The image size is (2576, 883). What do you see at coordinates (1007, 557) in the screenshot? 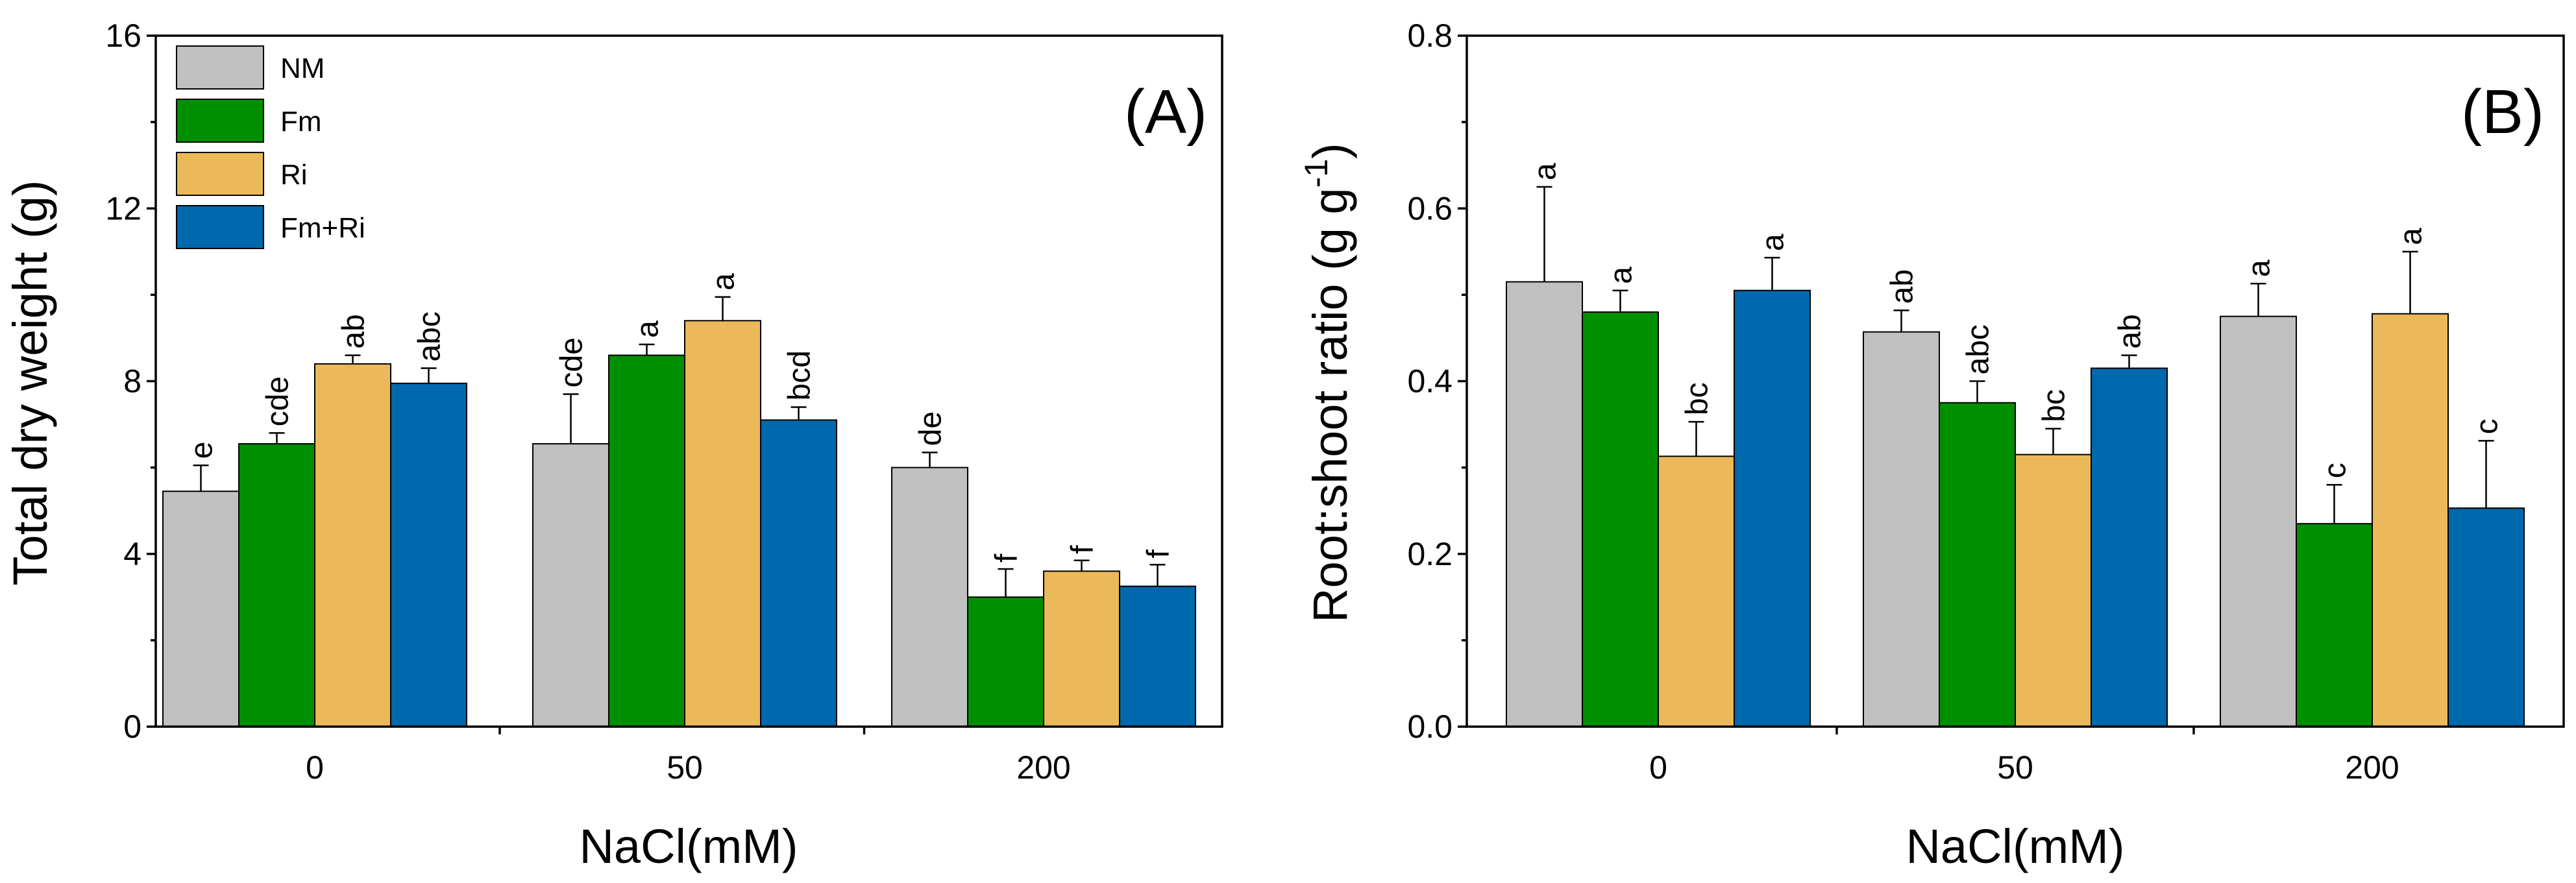
I see `significance-label-fm: f` at bounding box center [1007, 557].